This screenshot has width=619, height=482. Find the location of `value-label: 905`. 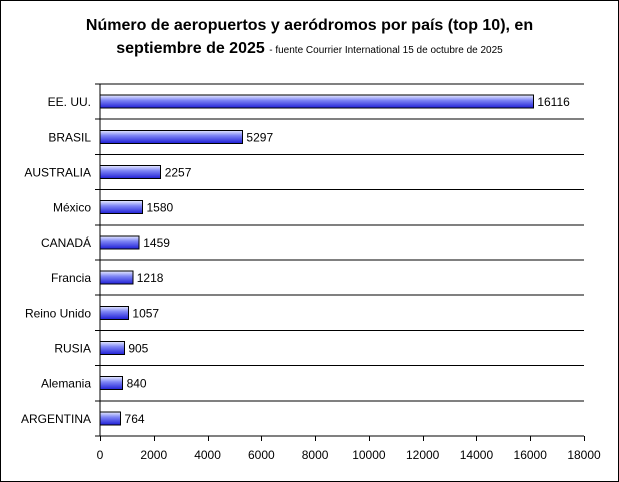

value-label: 905 is located at coordinates (138, 349).